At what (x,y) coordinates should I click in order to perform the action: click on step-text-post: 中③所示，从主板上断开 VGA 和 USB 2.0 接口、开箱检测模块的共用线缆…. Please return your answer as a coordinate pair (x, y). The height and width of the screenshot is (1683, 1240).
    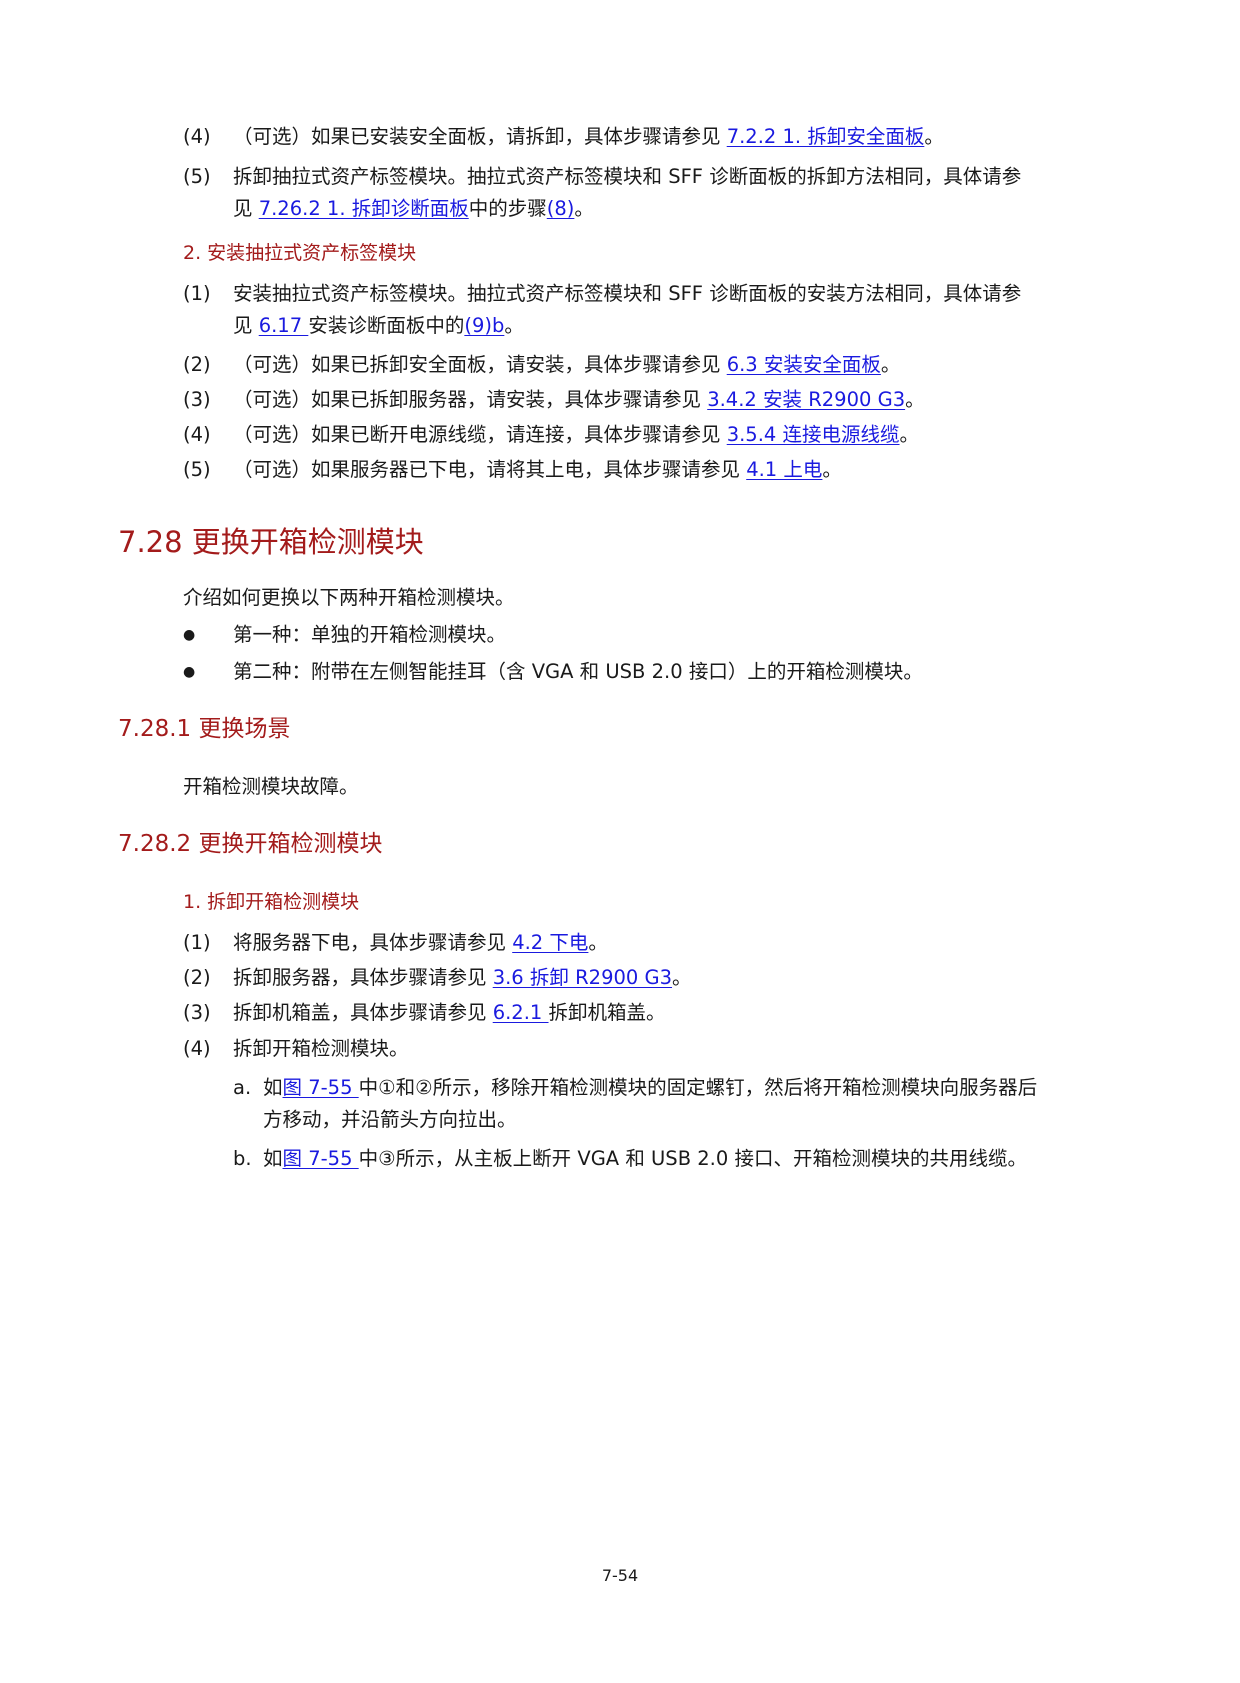
    Looking at the image, I should click on (692, 1158).